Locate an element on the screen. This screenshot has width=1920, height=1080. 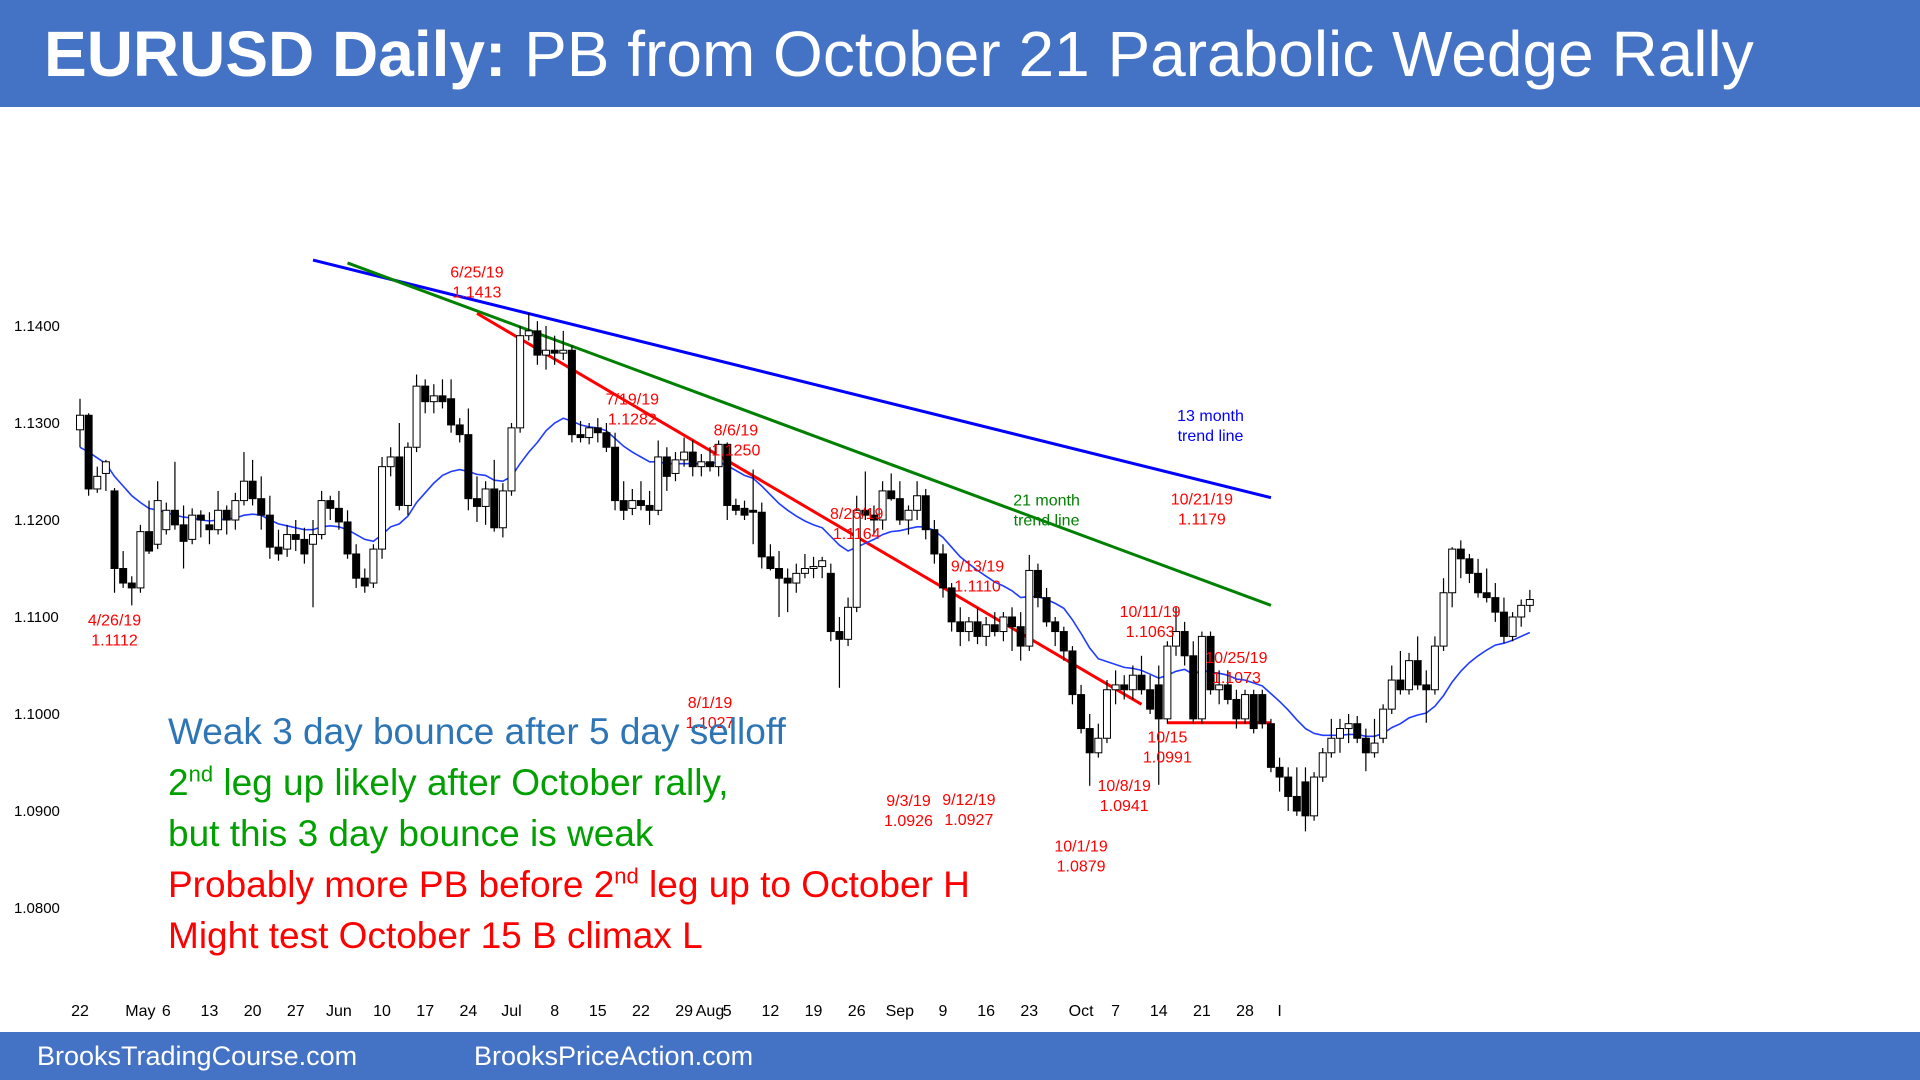
annotation-label: trend line is located at coordinates (1047, 520).